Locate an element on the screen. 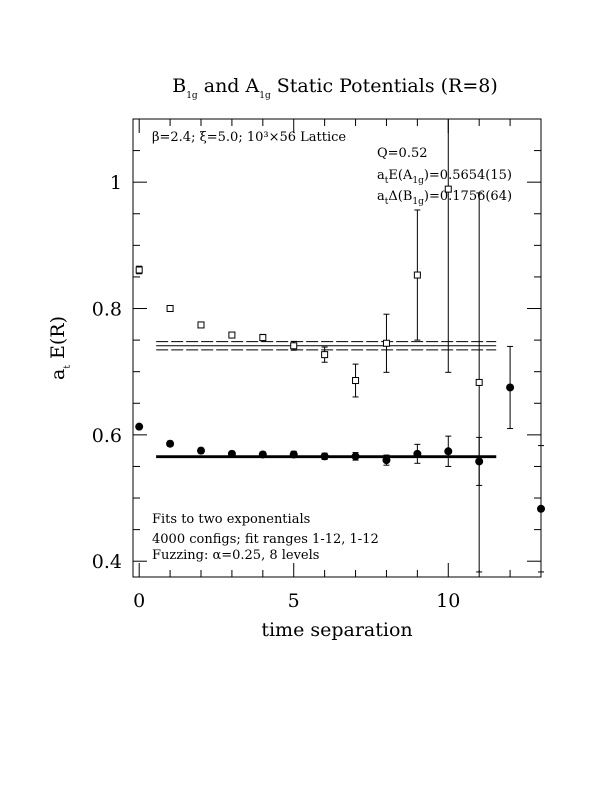  title-a-sub: 1g is located at coordinates (265, 96).